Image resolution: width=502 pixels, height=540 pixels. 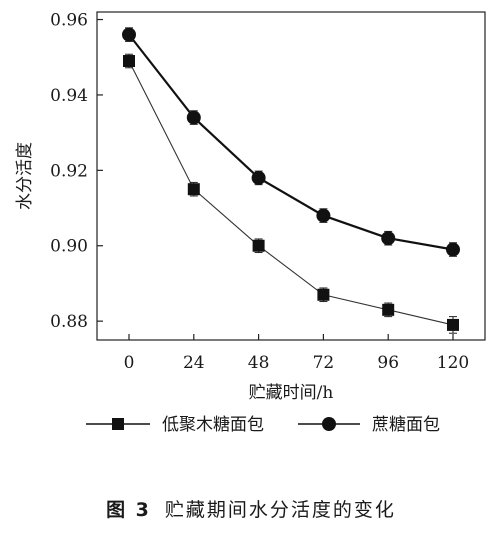 What do you see at coordinates (69, 322) in the screenshot?
I see `y-tick-label: 0.88` at bounding box center [69, 322].